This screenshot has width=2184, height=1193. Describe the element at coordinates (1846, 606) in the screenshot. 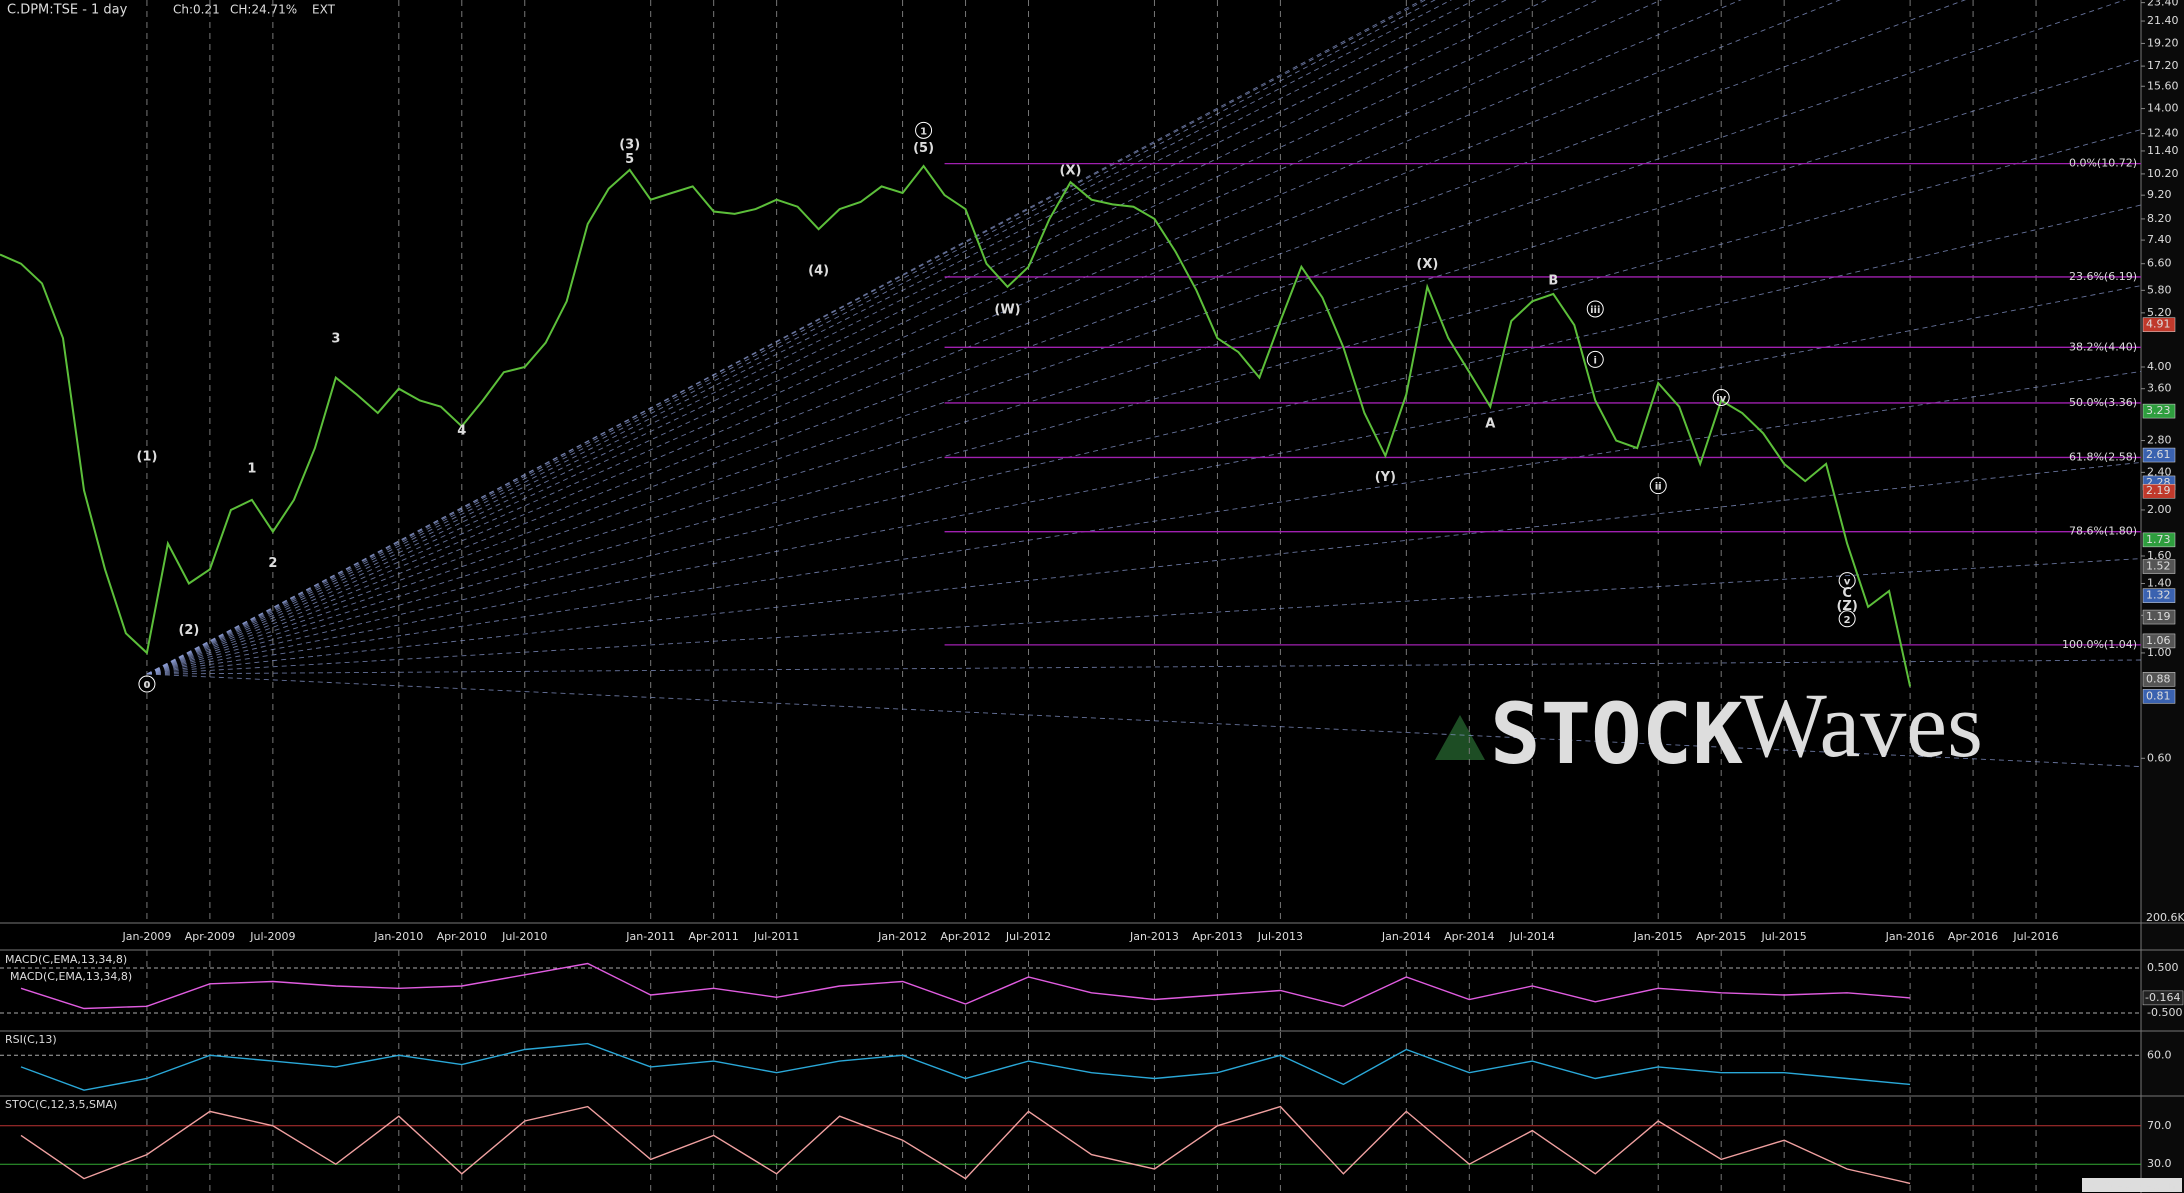

I see `wave-label: (Z)` at that location.